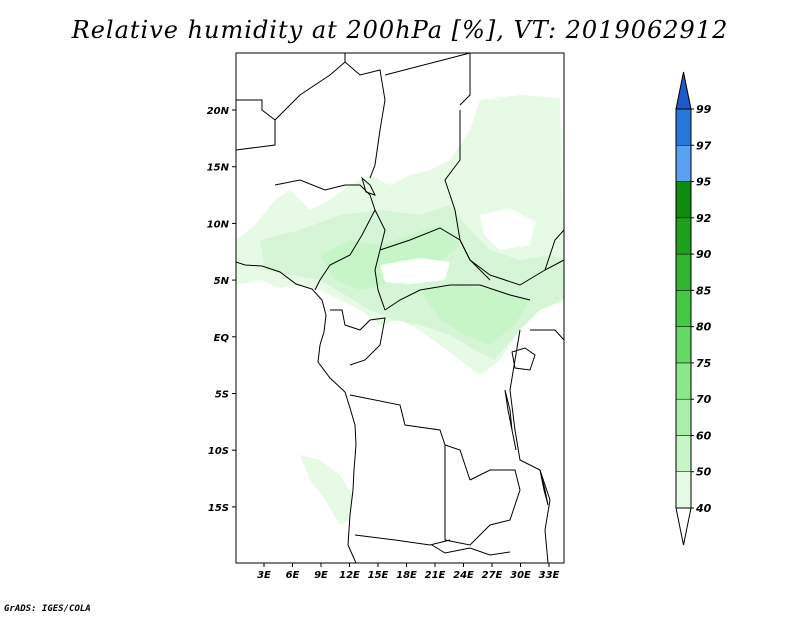 Image resolution: width=800 pixels, height=618 pixels. Describe the element at coordinates (704, 472) in the screenshot. I see `colorbar-label: 50` at that location.